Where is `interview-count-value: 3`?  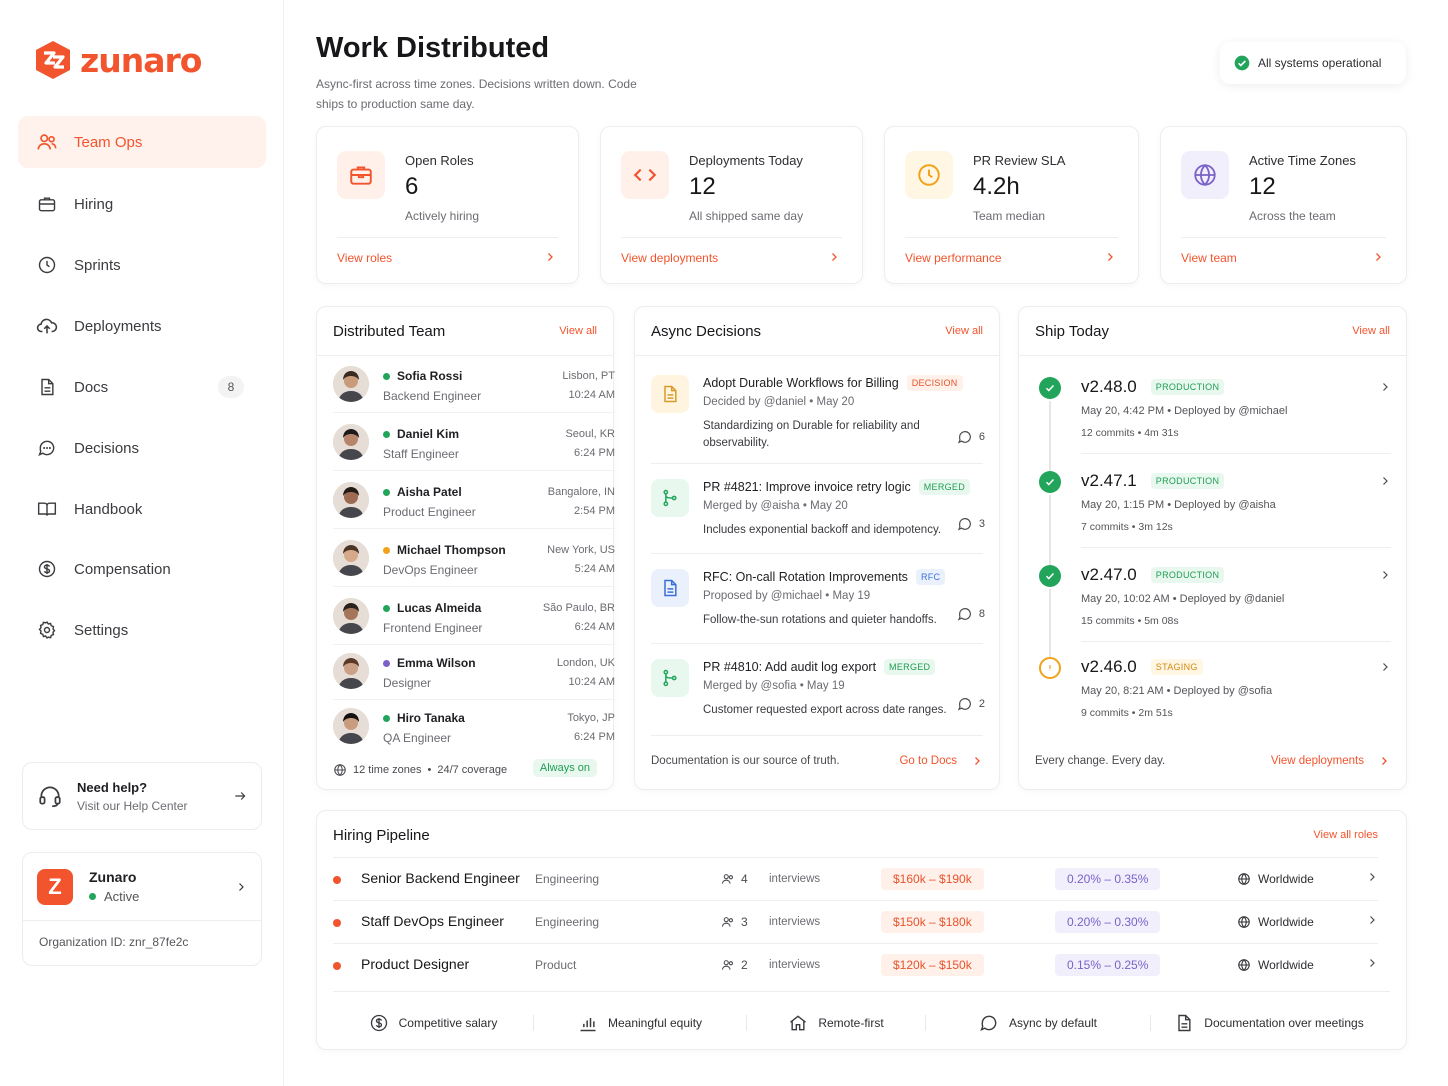
interview-count-value: 3 is located at coordinates (744, 922).